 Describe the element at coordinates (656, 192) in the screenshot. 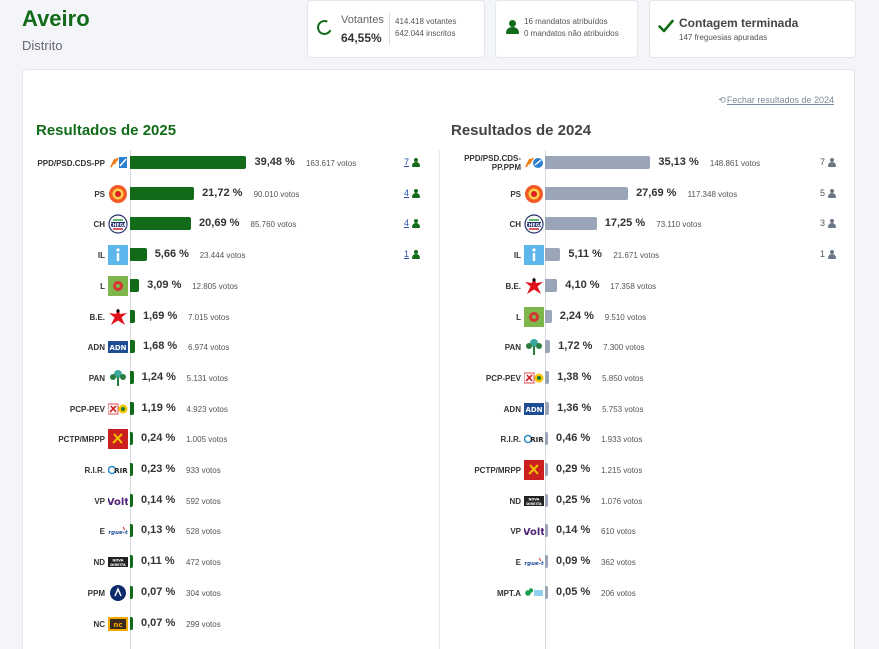

I see `vote-share-pct: 27,69 %` at that location.